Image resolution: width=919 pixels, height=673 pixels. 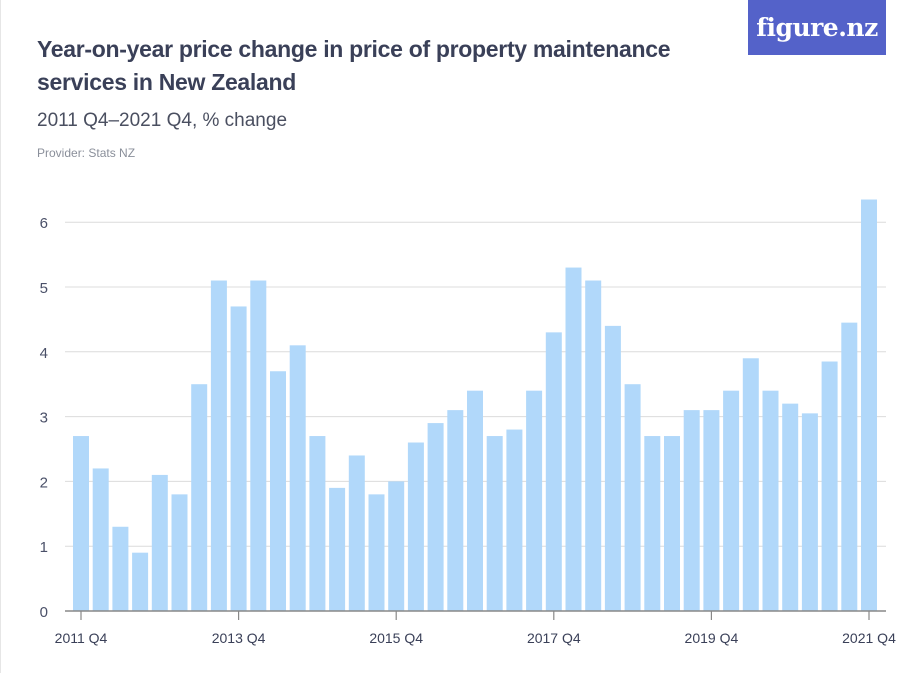 I want to click on y-tick-label: 3, so click(x=44, y=418).